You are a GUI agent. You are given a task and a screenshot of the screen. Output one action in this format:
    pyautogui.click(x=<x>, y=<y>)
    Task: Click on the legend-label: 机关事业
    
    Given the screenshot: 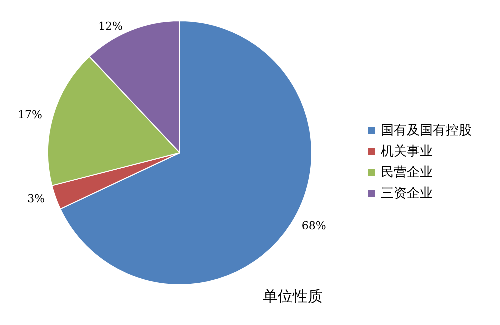 What is the action you would take?
    pyautogui.click(x=407, y=152)
    